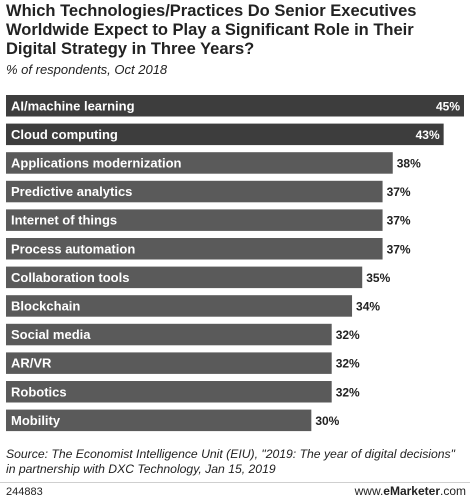 Image resolution: width=470 pixels, height=502 pixels. Describe the element at coordinates (96, 162) in the screenshot. I see `category-label-2: Applications modernization` at that location.